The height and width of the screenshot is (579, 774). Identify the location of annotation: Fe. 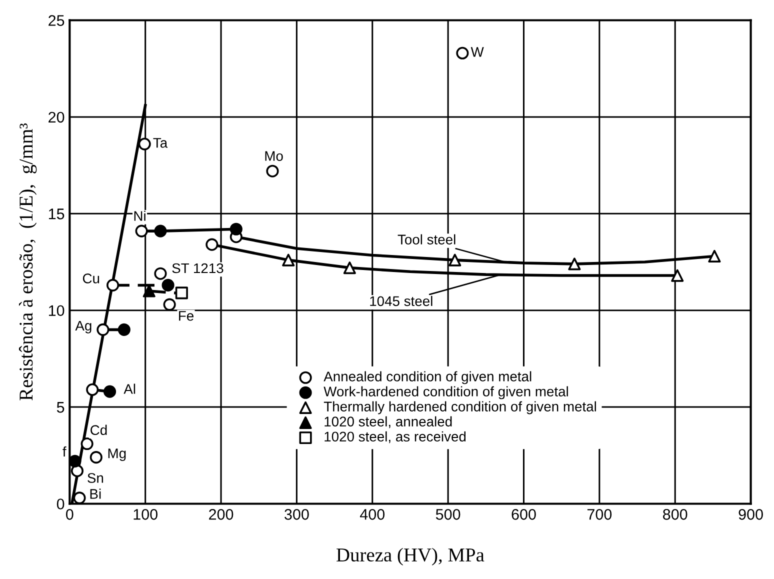
(186, 316).